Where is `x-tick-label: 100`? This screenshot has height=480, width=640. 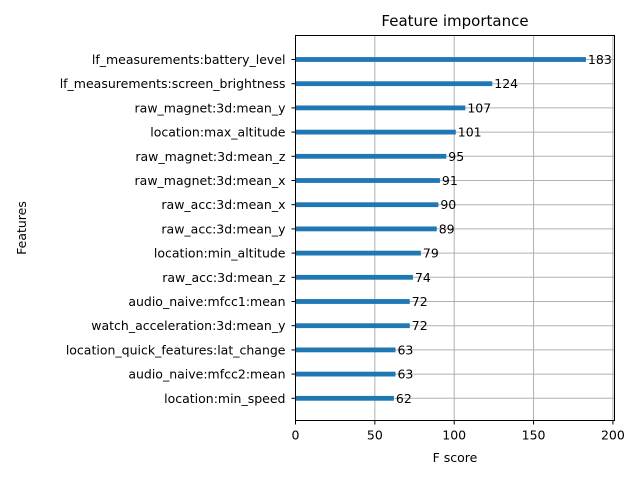 x-tick-label: 100 is located at coordinates (454, 435).